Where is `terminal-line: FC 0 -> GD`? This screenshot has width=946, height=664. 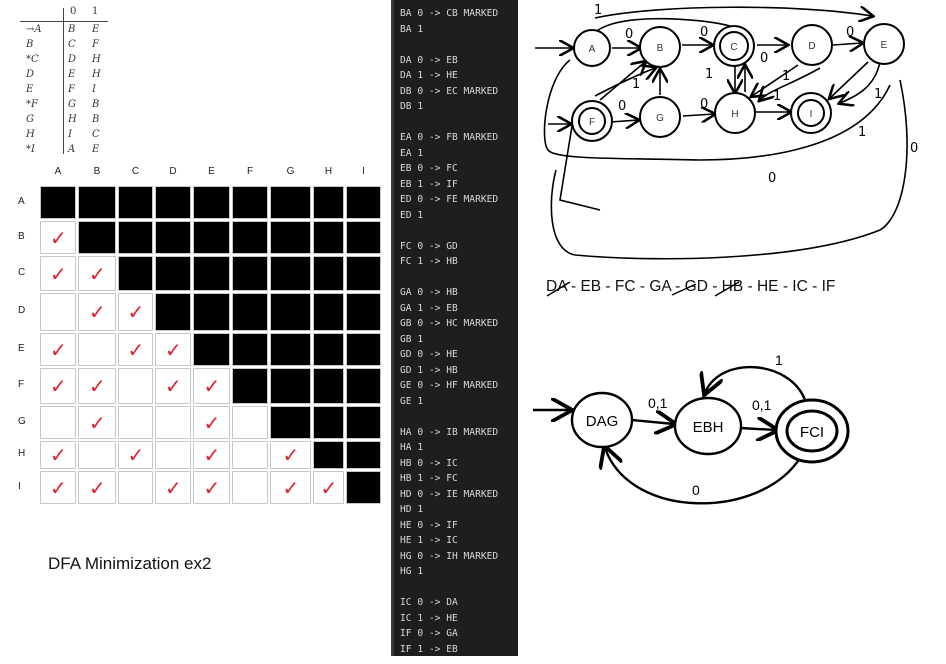 terminal-line: FC 0 -> GD is located at coordinates (429, 246).